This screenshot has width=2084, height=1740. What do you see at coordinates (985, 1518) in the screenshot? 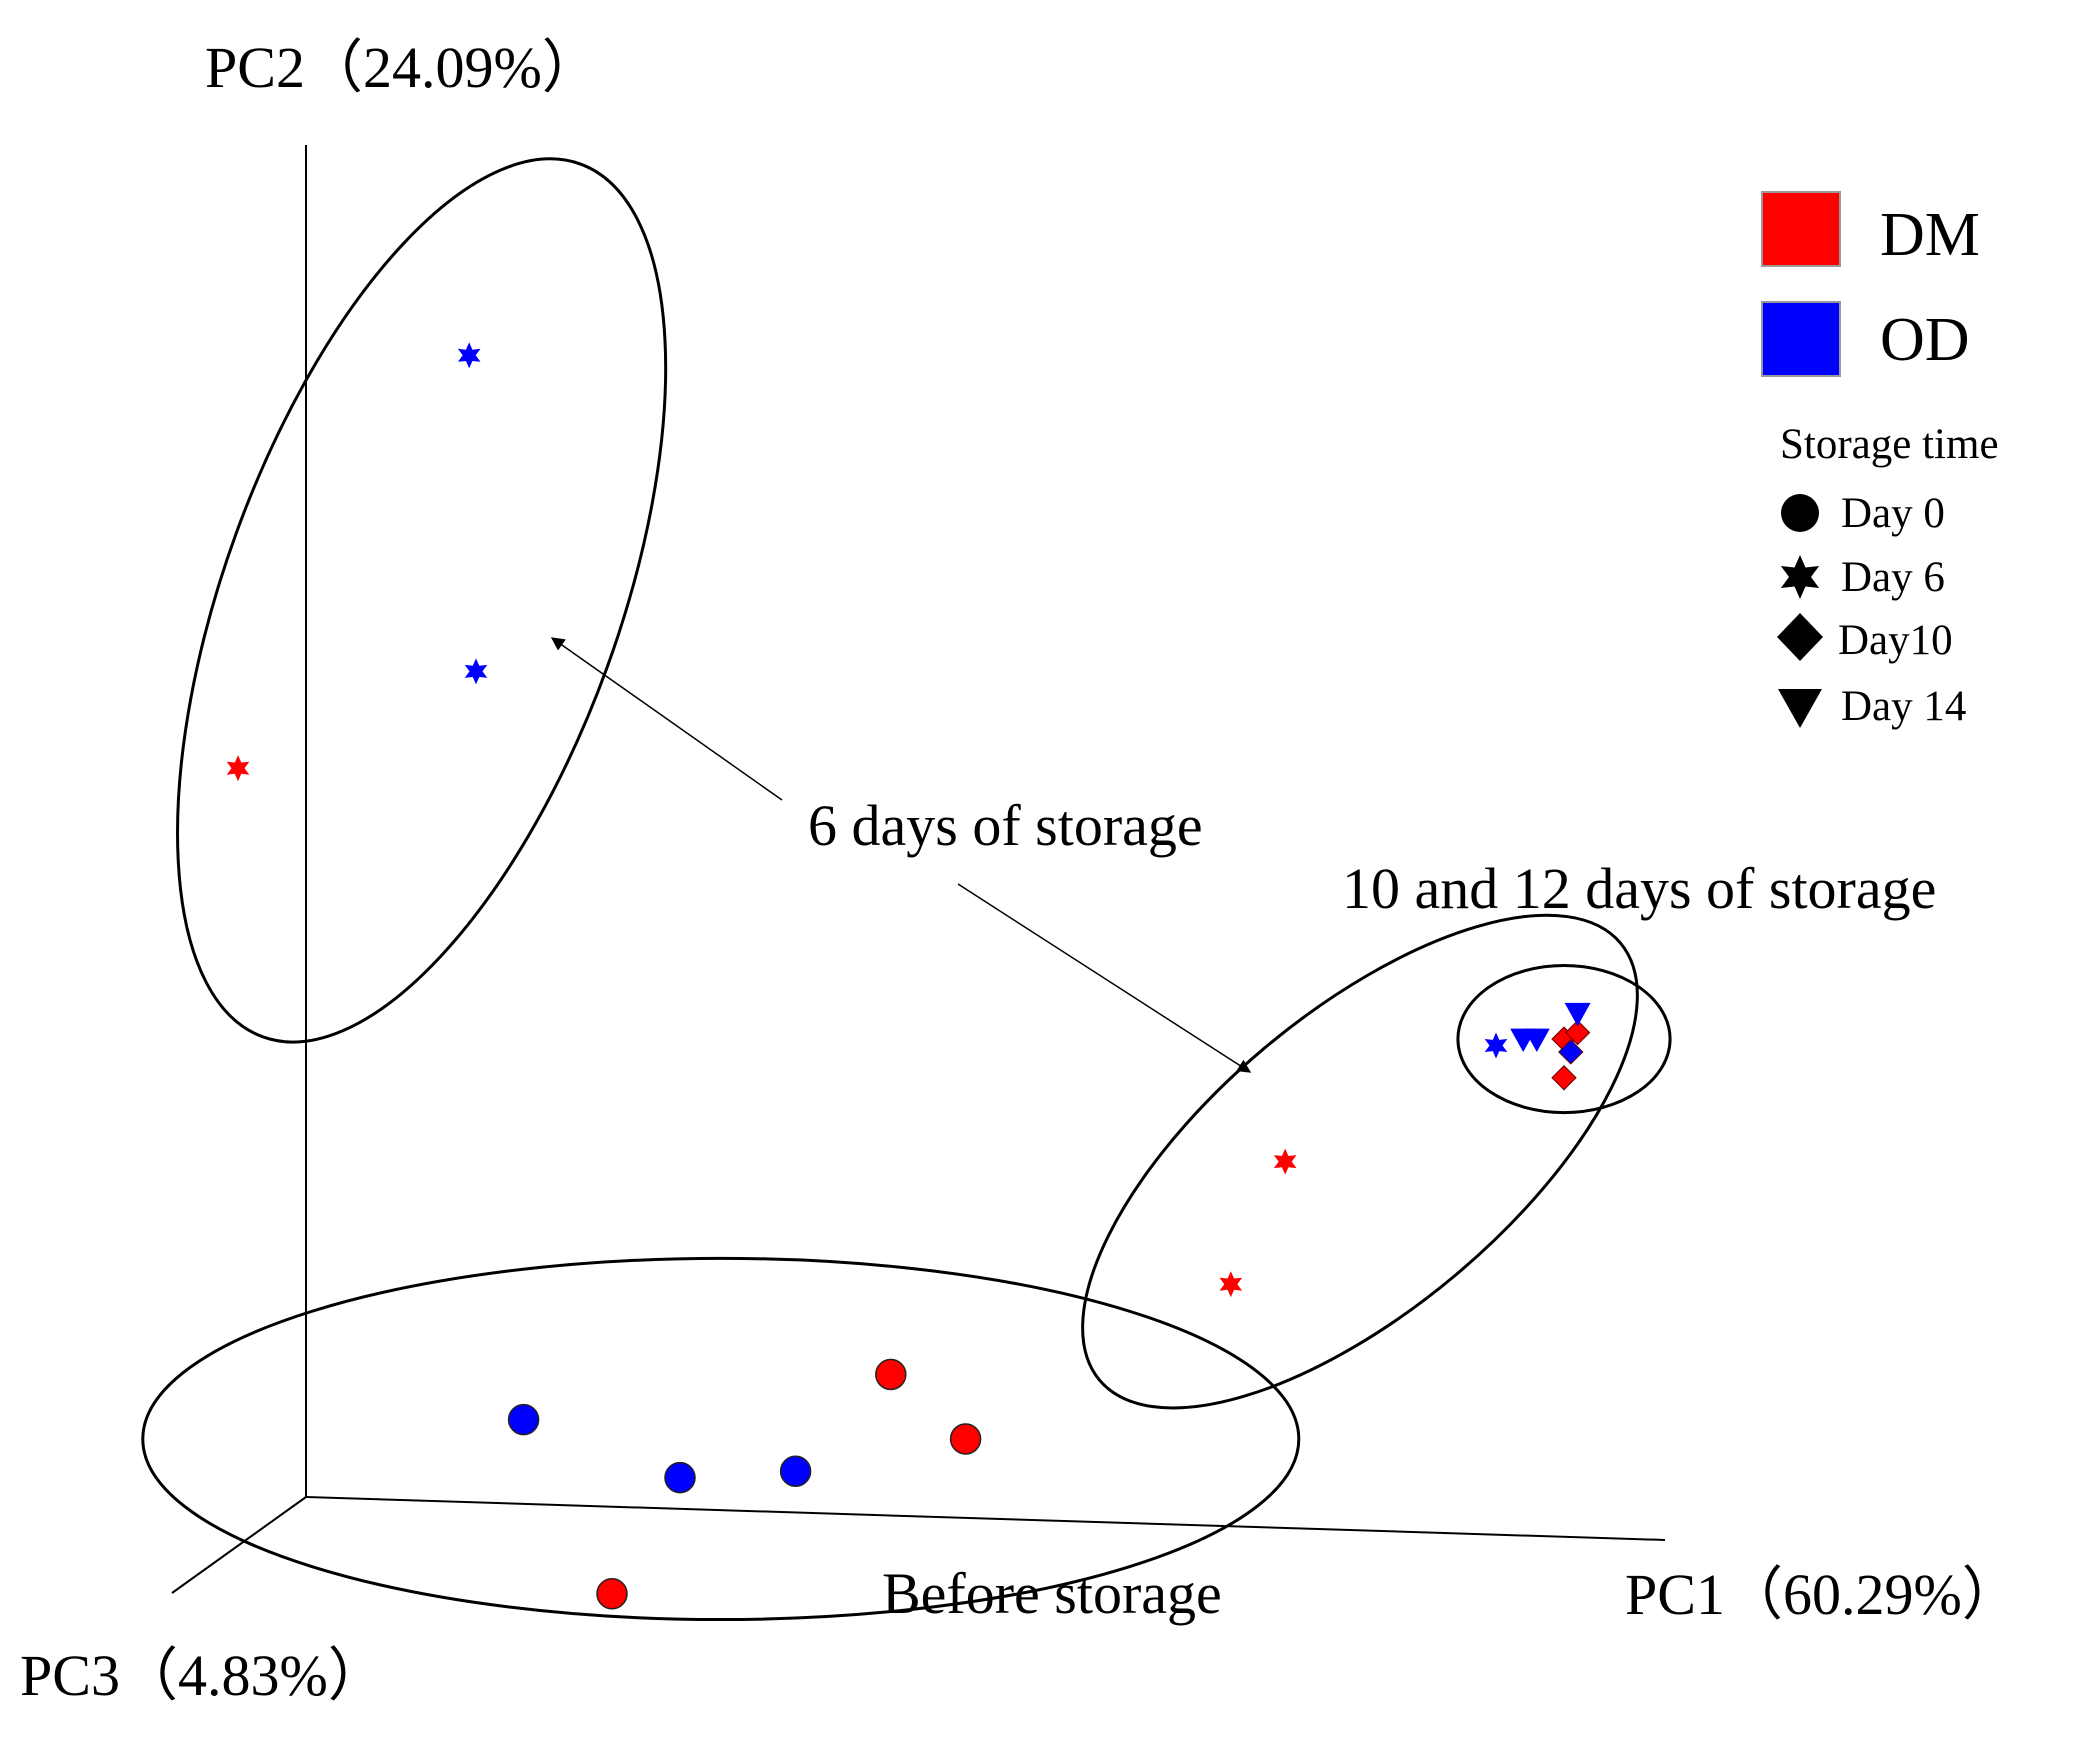
I see `pc1-axis-line` at bounding box center [985, 1518].